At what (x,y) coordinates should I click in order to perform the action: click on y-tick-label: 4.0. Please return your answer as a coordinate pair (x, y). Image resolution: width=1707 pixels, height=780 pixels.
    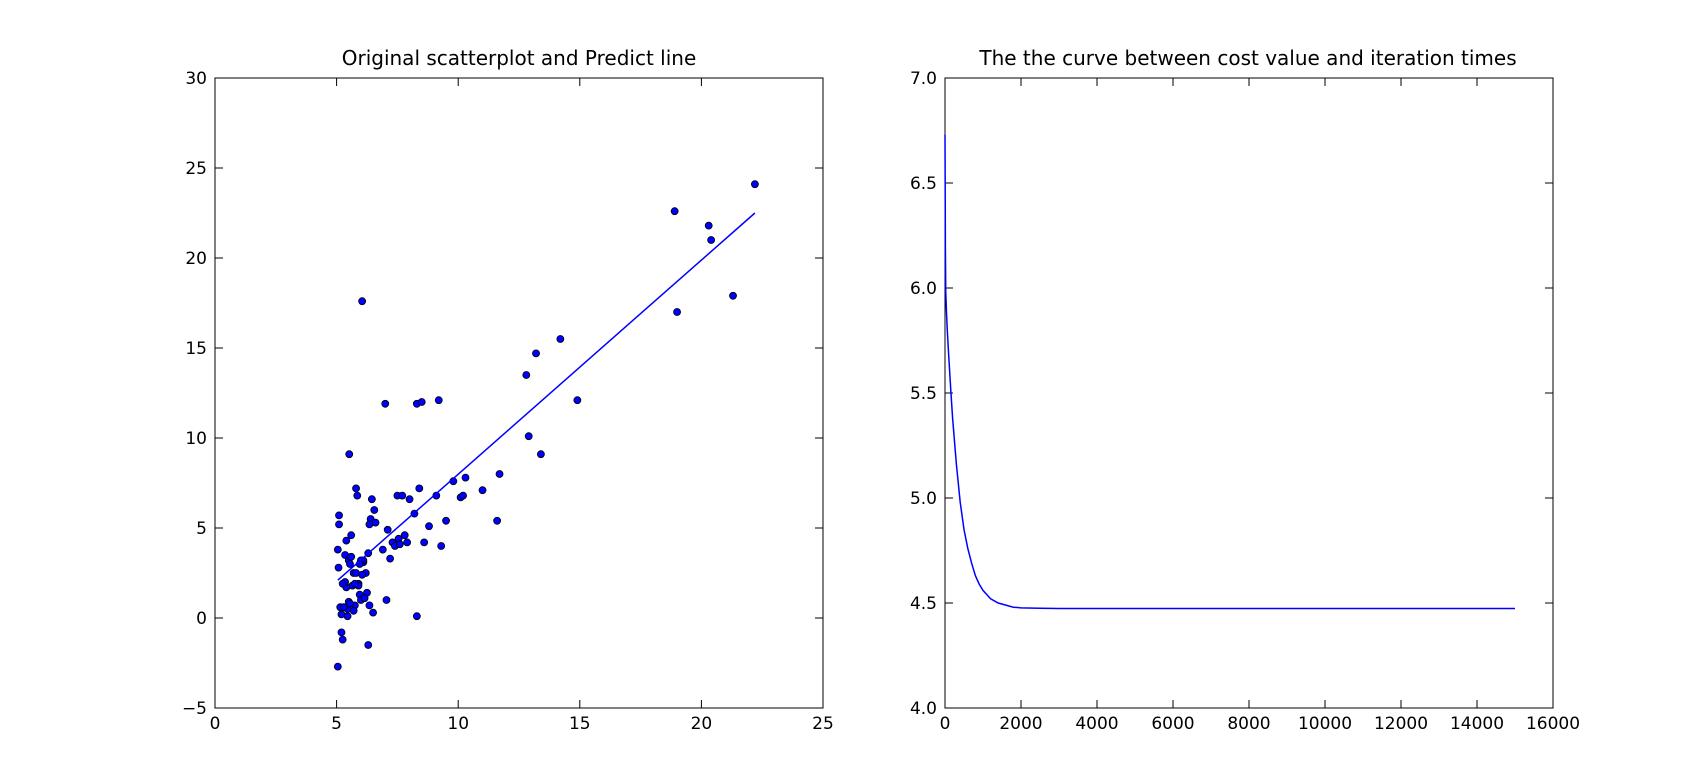
    Looking at the image, I should click on (923, 709).